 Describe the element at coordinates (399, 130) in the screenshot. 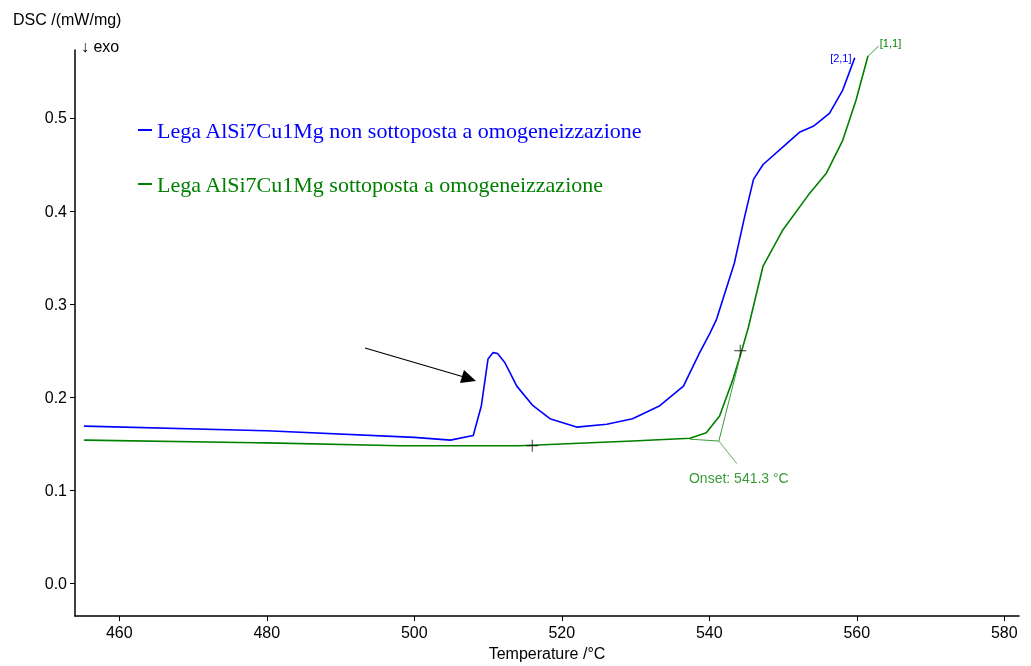

I see `legend-label: Lega AlSi7Cu1Mg non sottoposta a omogeneizzazione` at that location.